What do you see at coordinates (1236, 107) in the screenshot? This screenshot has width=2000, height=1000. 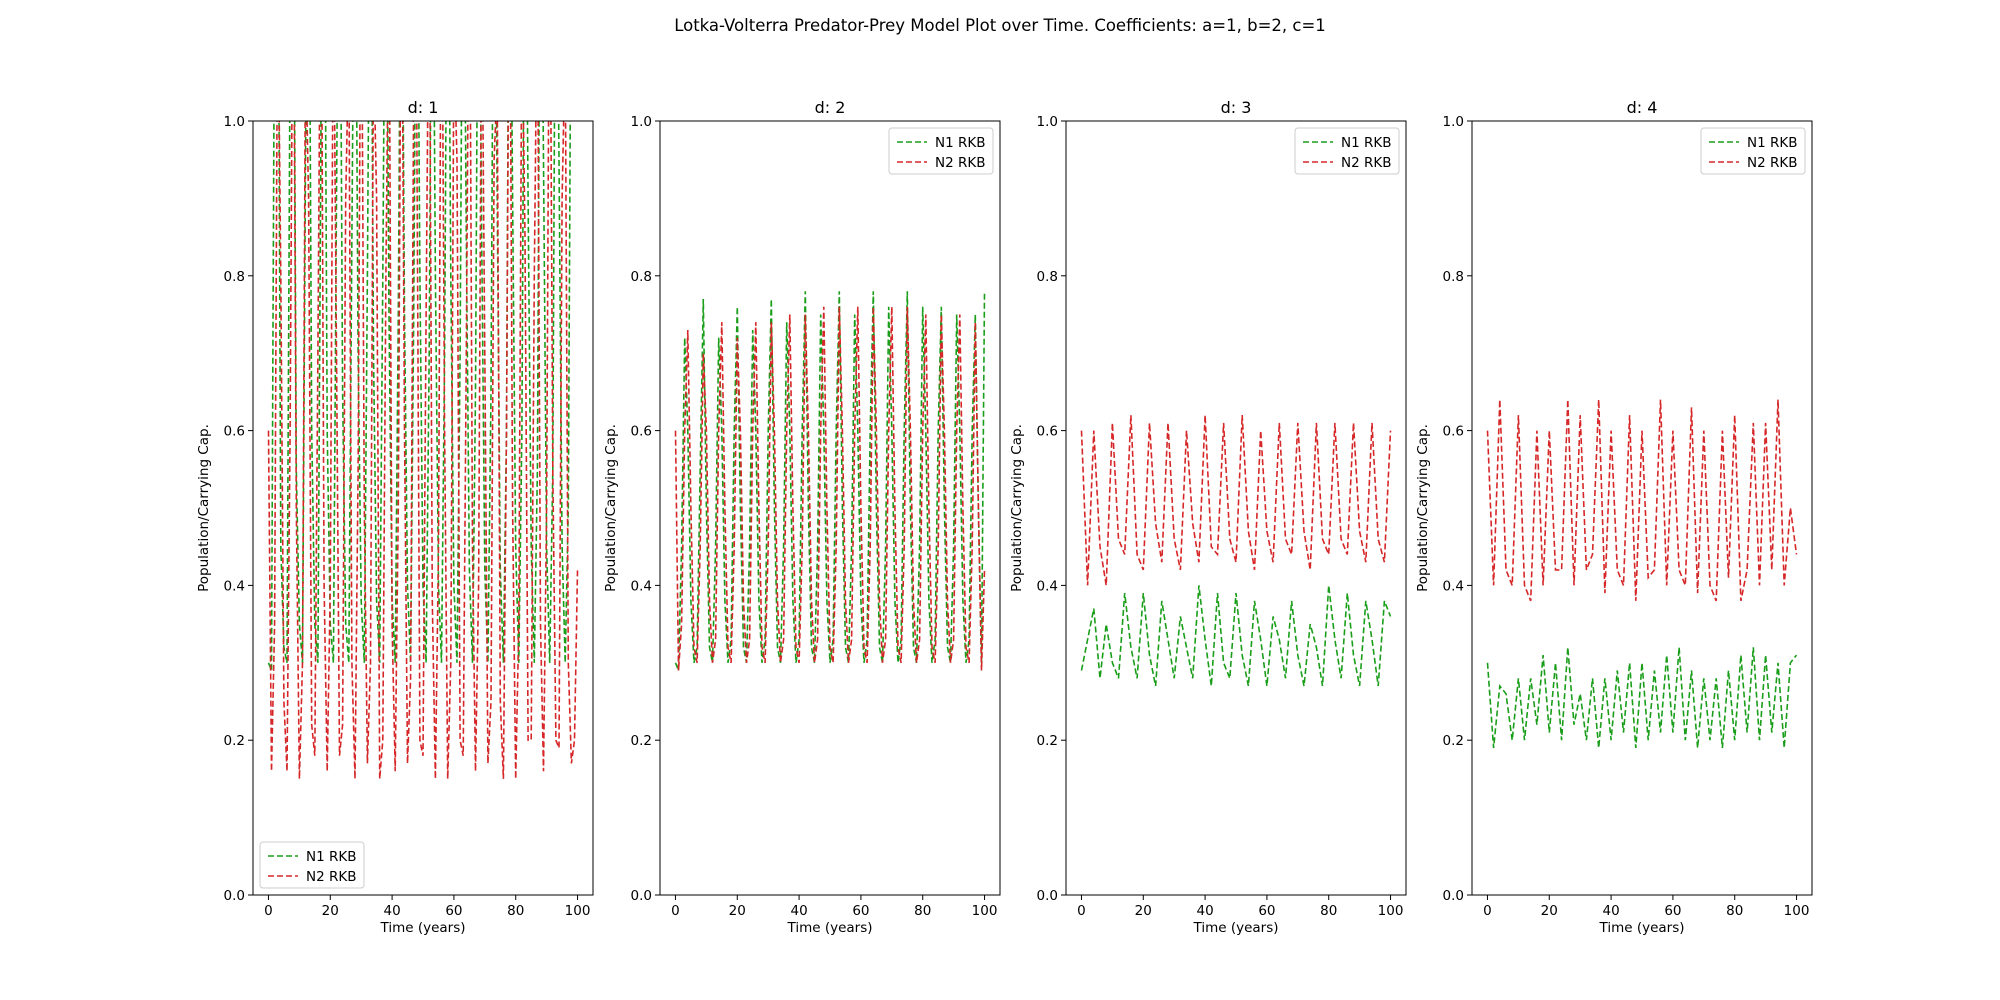 I see `subplot-title: d: 3` at bounding box center [1236, 107].